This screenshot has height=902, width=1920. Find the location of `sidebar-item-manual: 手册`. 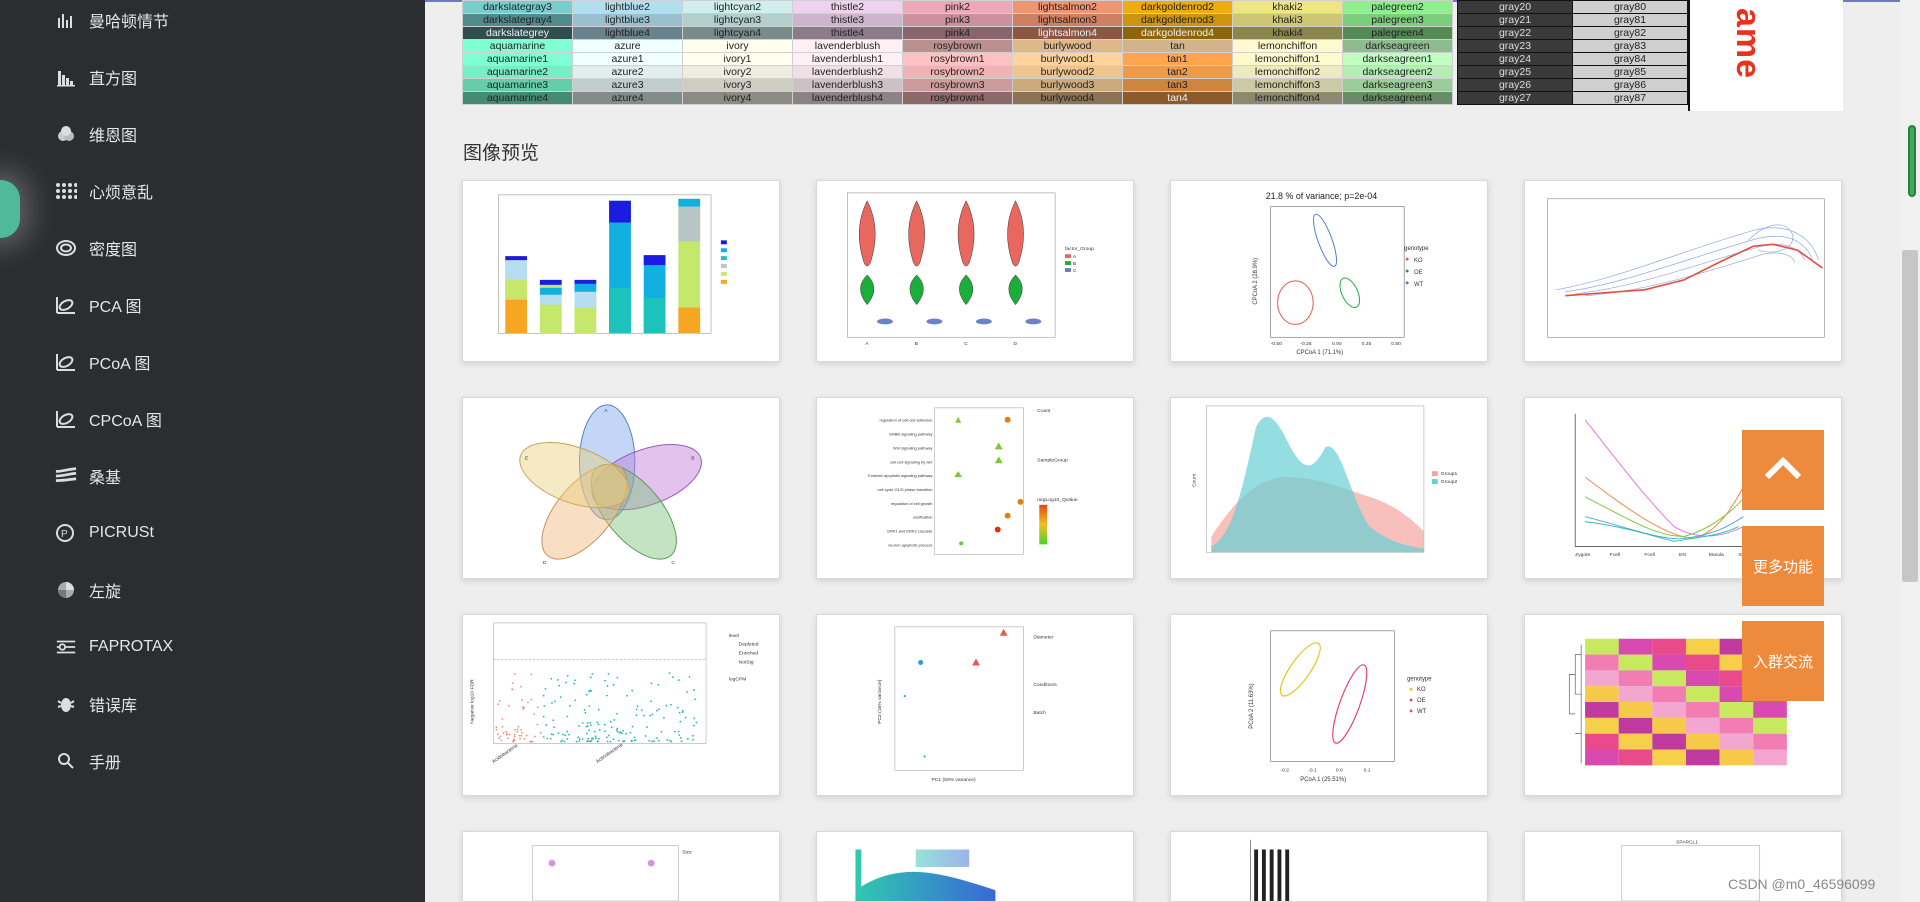

sidebar-item-manual: 手册 is located at coordinates (88, 761).